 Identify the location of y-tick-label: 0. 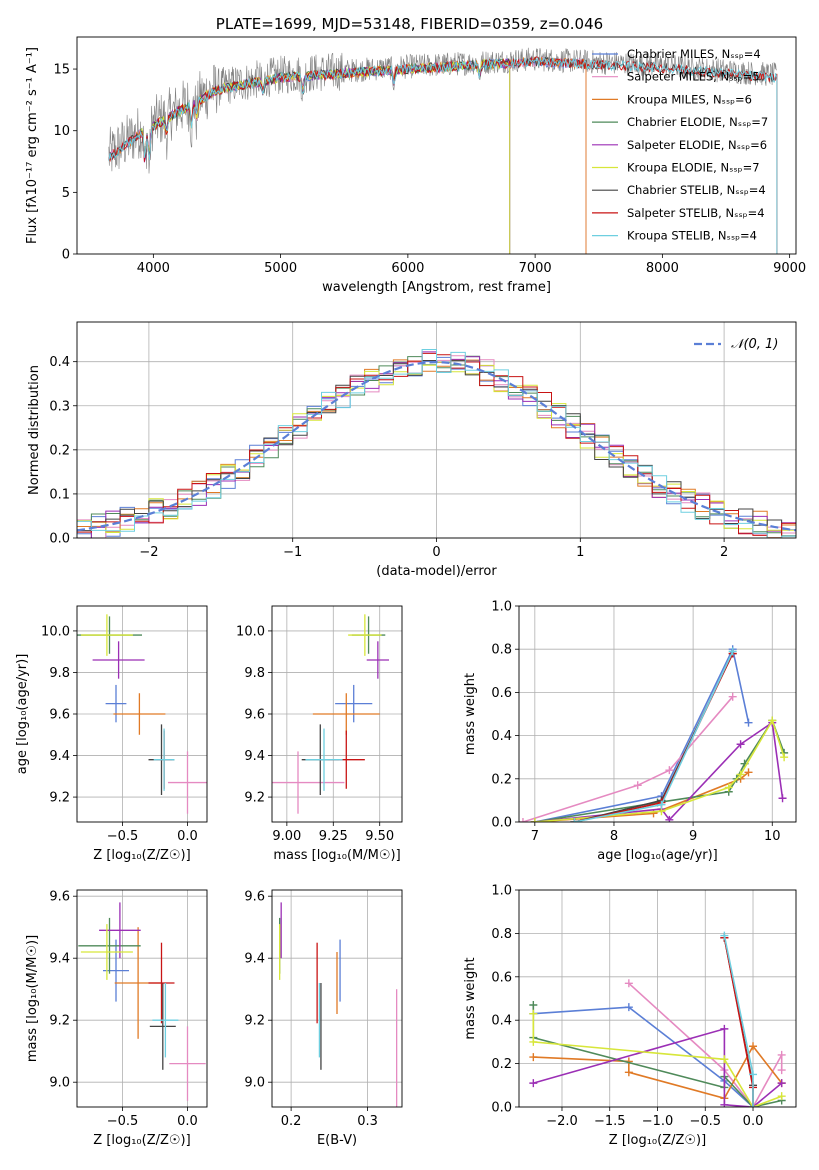
(66, 255).